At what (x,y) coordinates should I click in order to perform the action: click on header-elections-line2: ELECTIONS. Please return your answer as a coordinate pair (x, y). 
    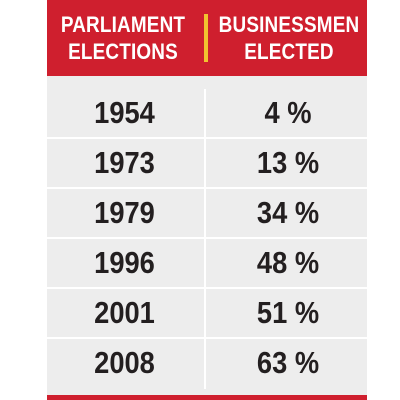
    Looking at the image, I should click on (123, 51).